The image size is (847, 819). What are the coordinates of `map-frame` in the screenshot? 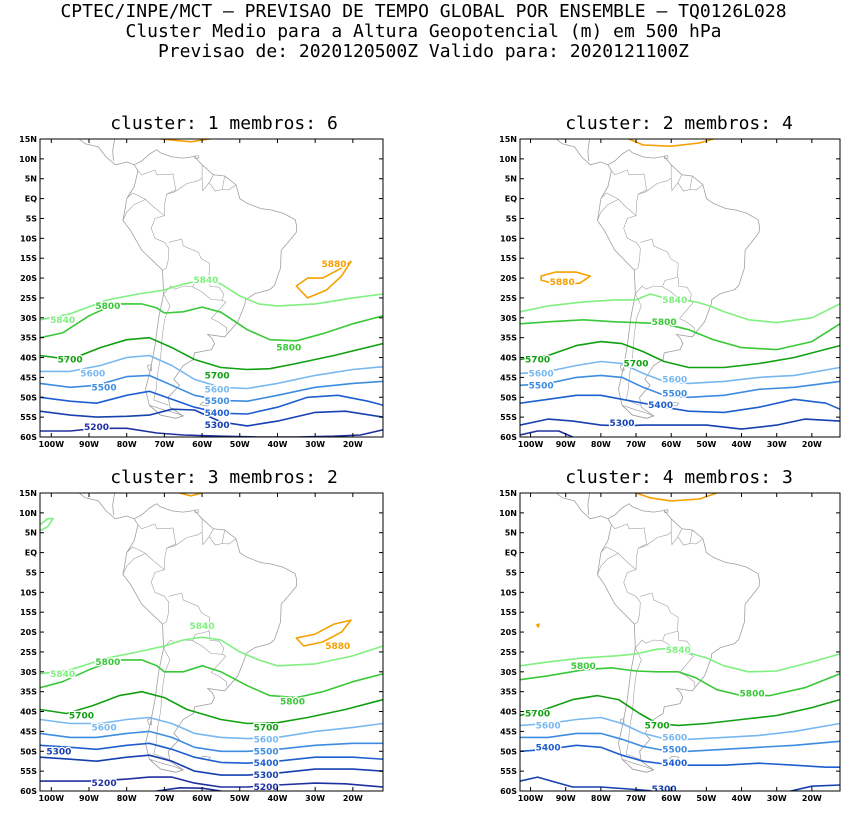 It's located at (680, 288).